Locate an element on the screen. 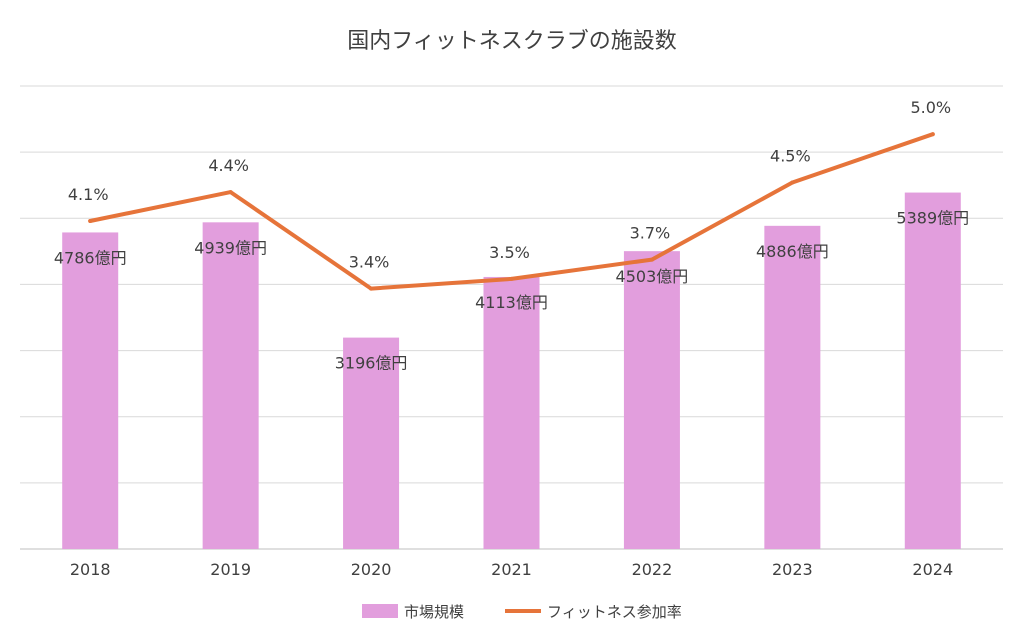 This screenshot has width=1024, height=644. legend: 市場規模 フィットネス参加率 is located at coordinates (522, 612).